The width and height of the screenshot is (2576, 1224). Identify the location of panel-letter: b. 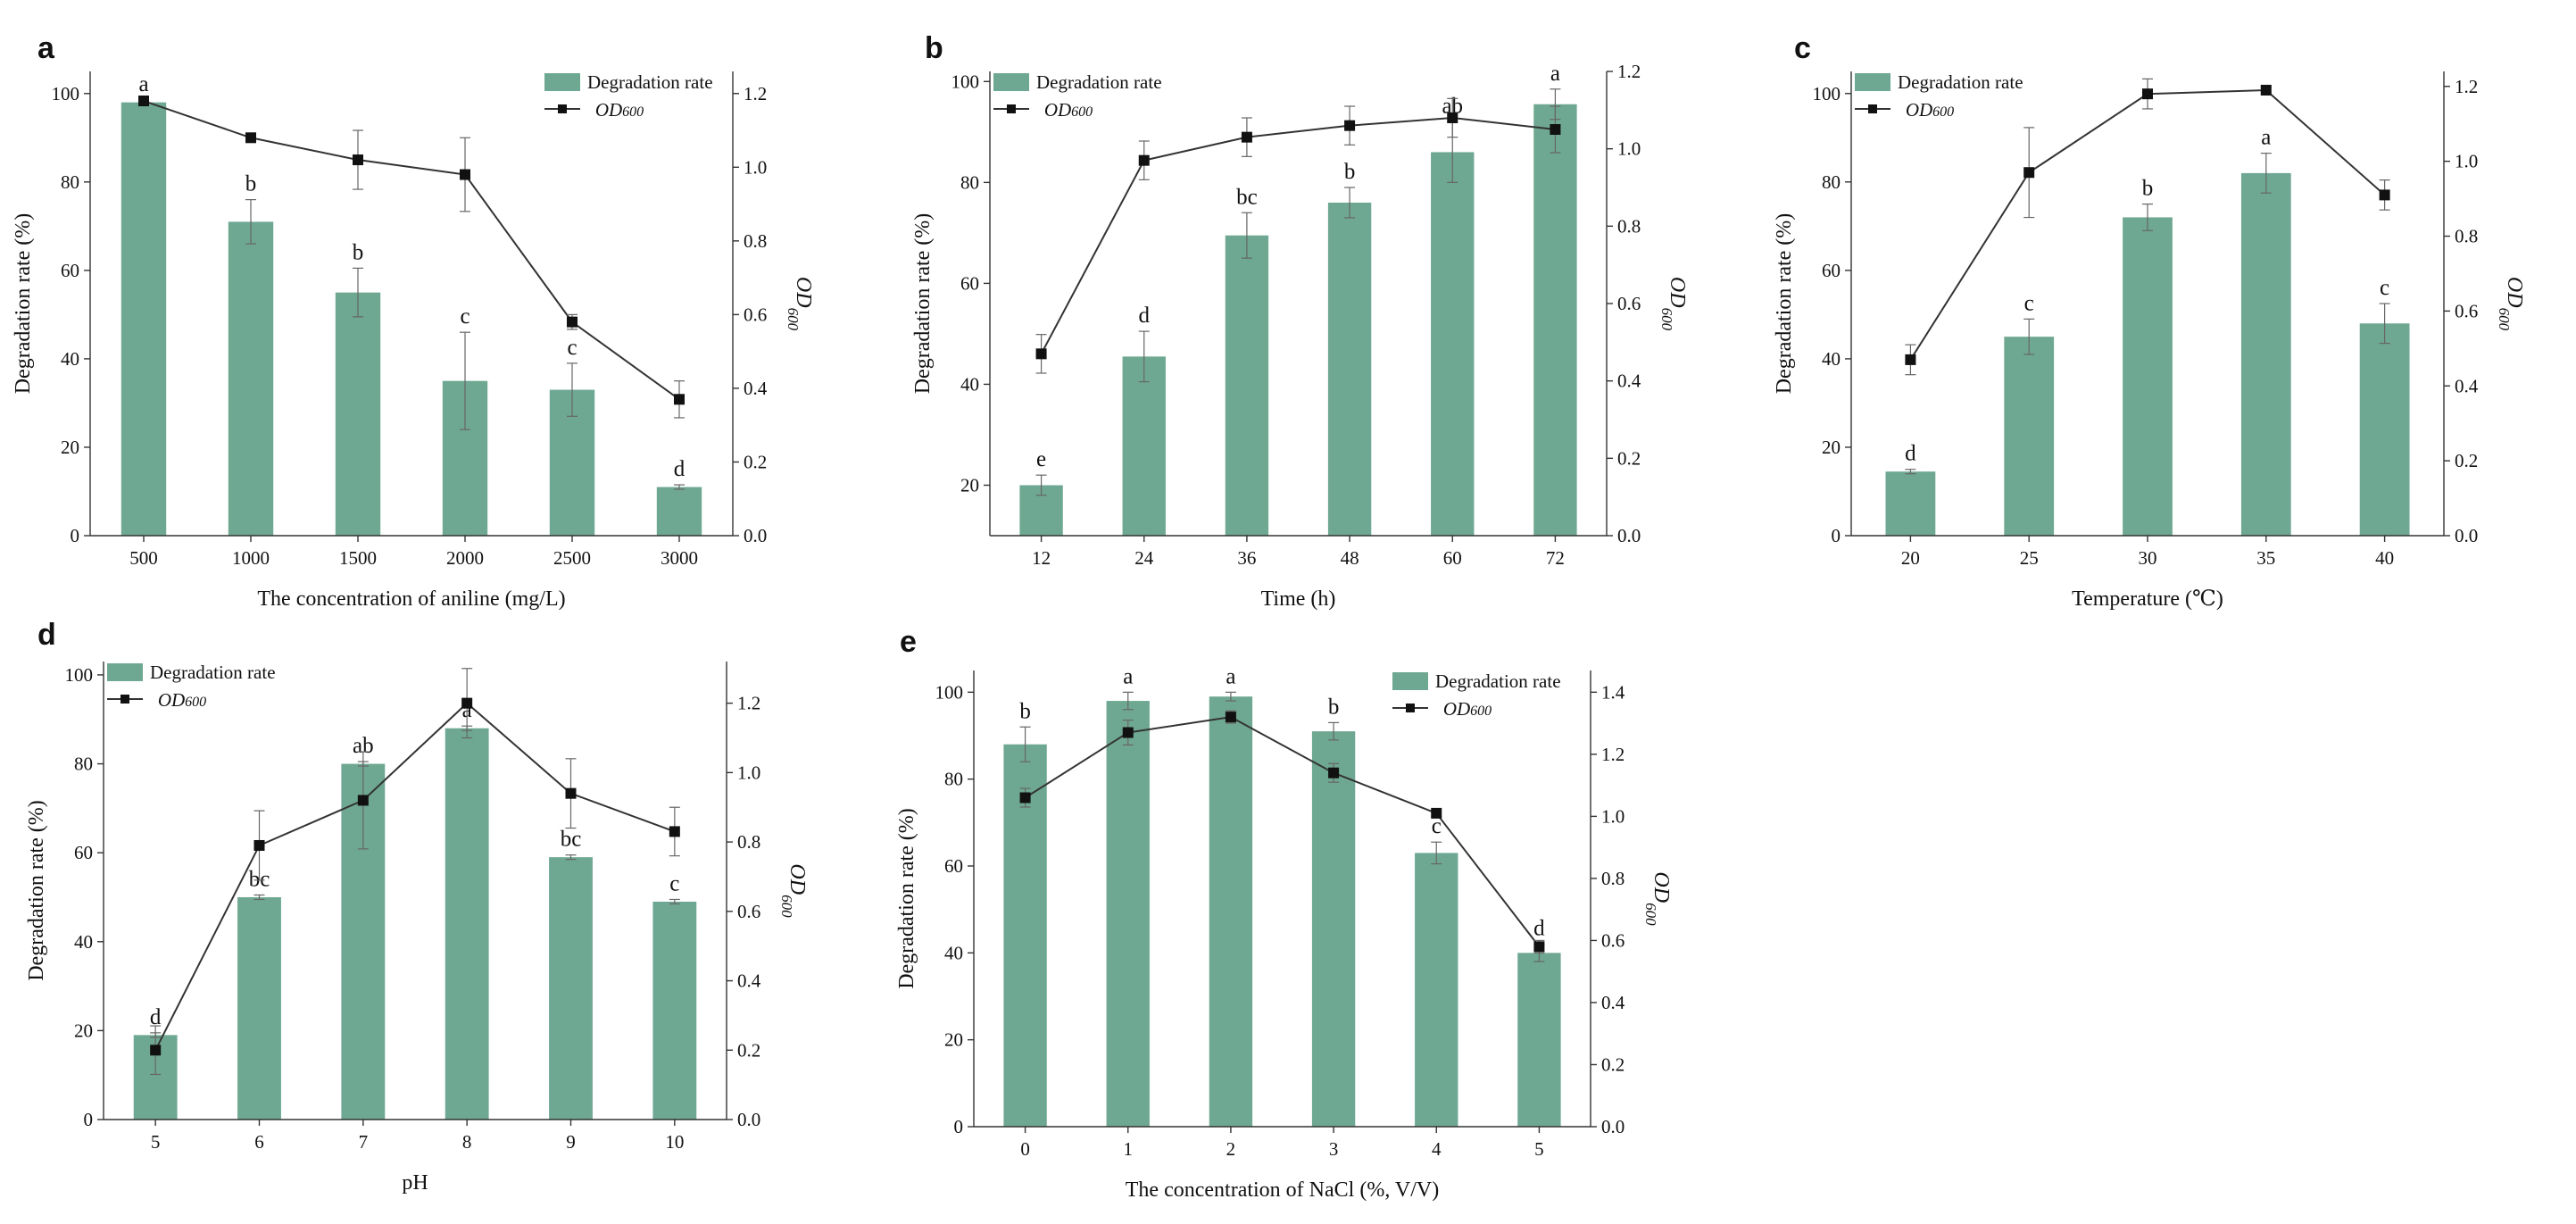
(934, 48).